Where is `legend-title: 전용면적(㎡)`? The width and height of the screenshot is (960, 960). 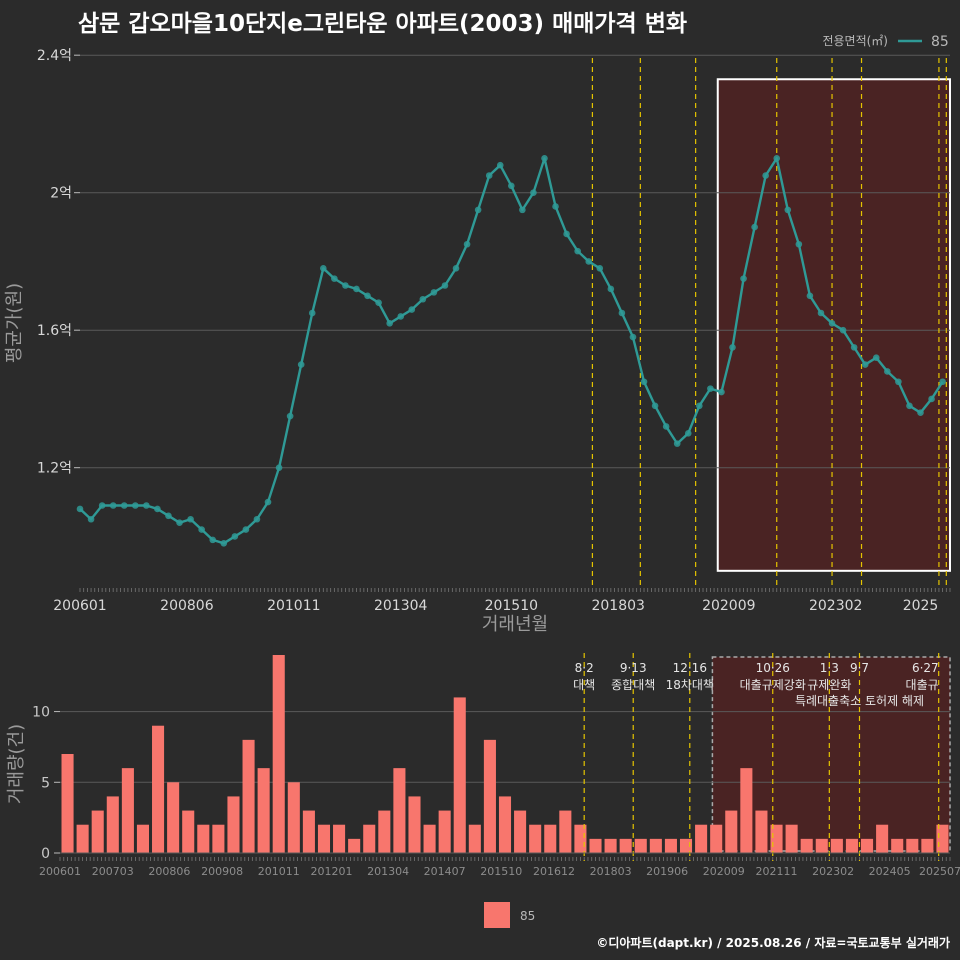 legend-title: 전용면적(㎡) is located at coordinates (855, 41).